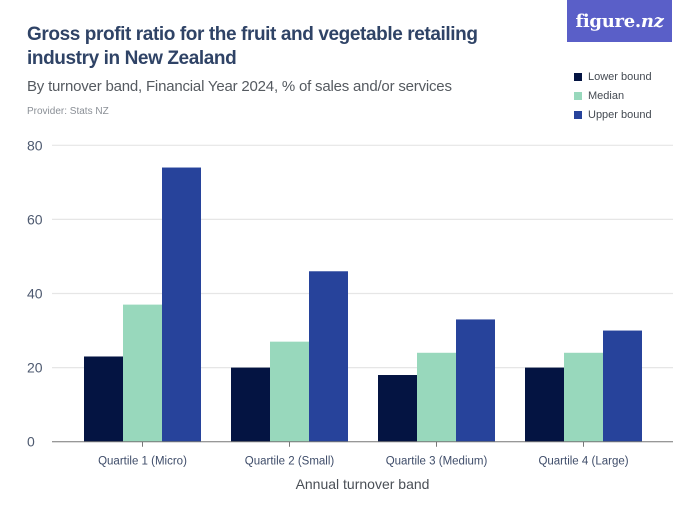  I want to click on legend-label: Lower bound, so click(620, 76).